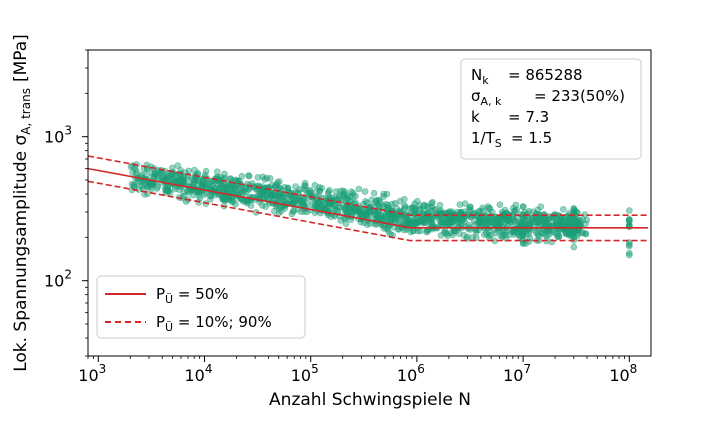 The image size is (720, 432). What do you see at coordinates (214, 323) in the screenshot?
I see `legend-label: PÜ = 10%; 90%` at bounding box center [214, 323].